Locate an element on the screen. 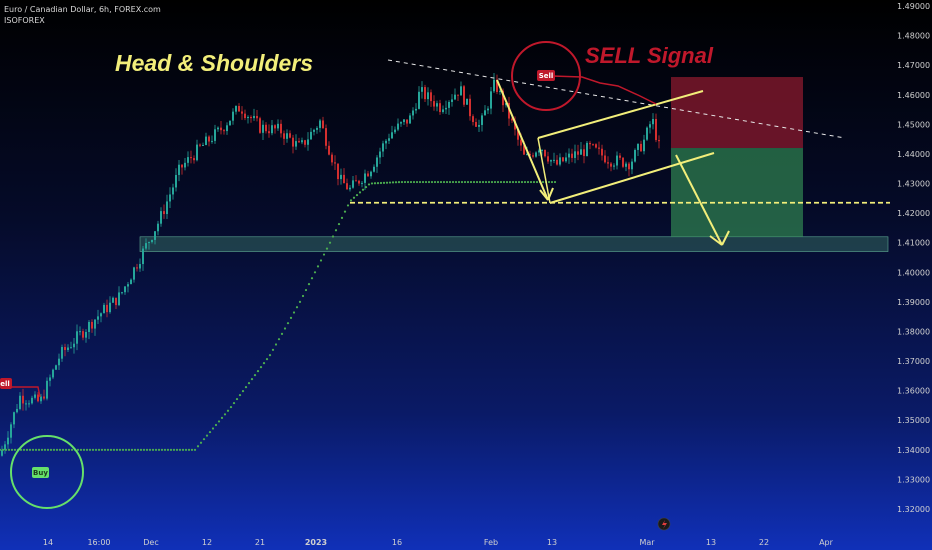  y-tick-label: 1.49000 is located at coordinates (913, 6).